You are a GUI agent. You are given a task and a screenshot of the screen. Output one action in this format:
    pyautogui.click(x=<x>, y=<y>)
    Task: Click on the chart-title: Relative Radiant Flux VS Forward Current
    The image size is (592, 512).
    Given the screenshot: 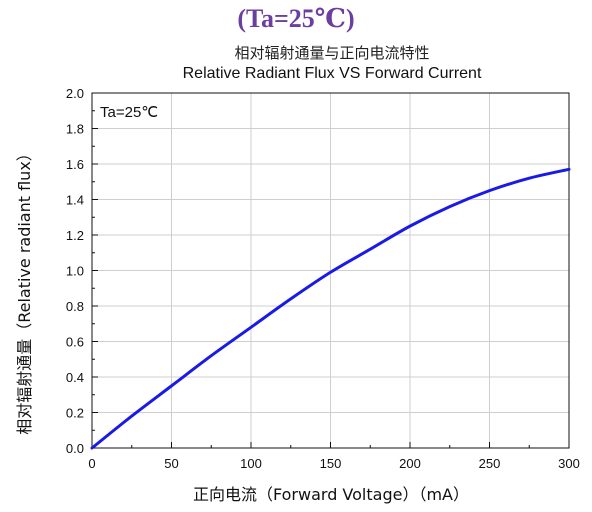 What is the action you would take?
    pyautogui.click(x=332, y=73)
    